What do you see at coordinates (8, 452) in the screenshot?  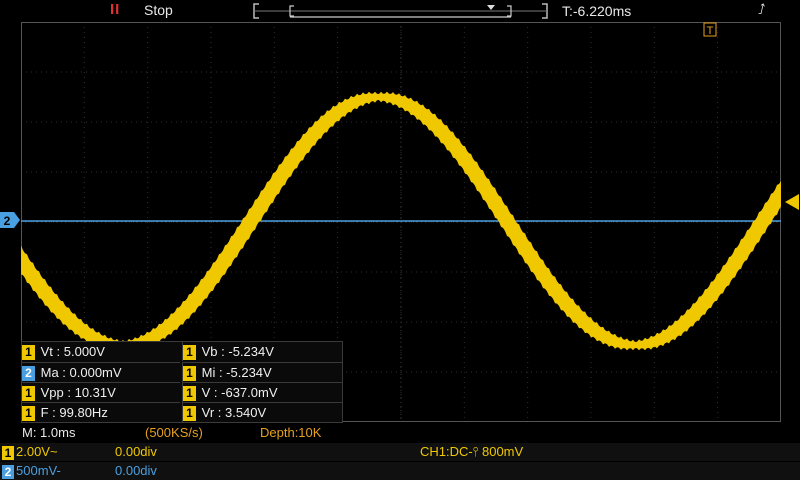 I see `ch1-badge: 1` at bounding box center [8, 452].